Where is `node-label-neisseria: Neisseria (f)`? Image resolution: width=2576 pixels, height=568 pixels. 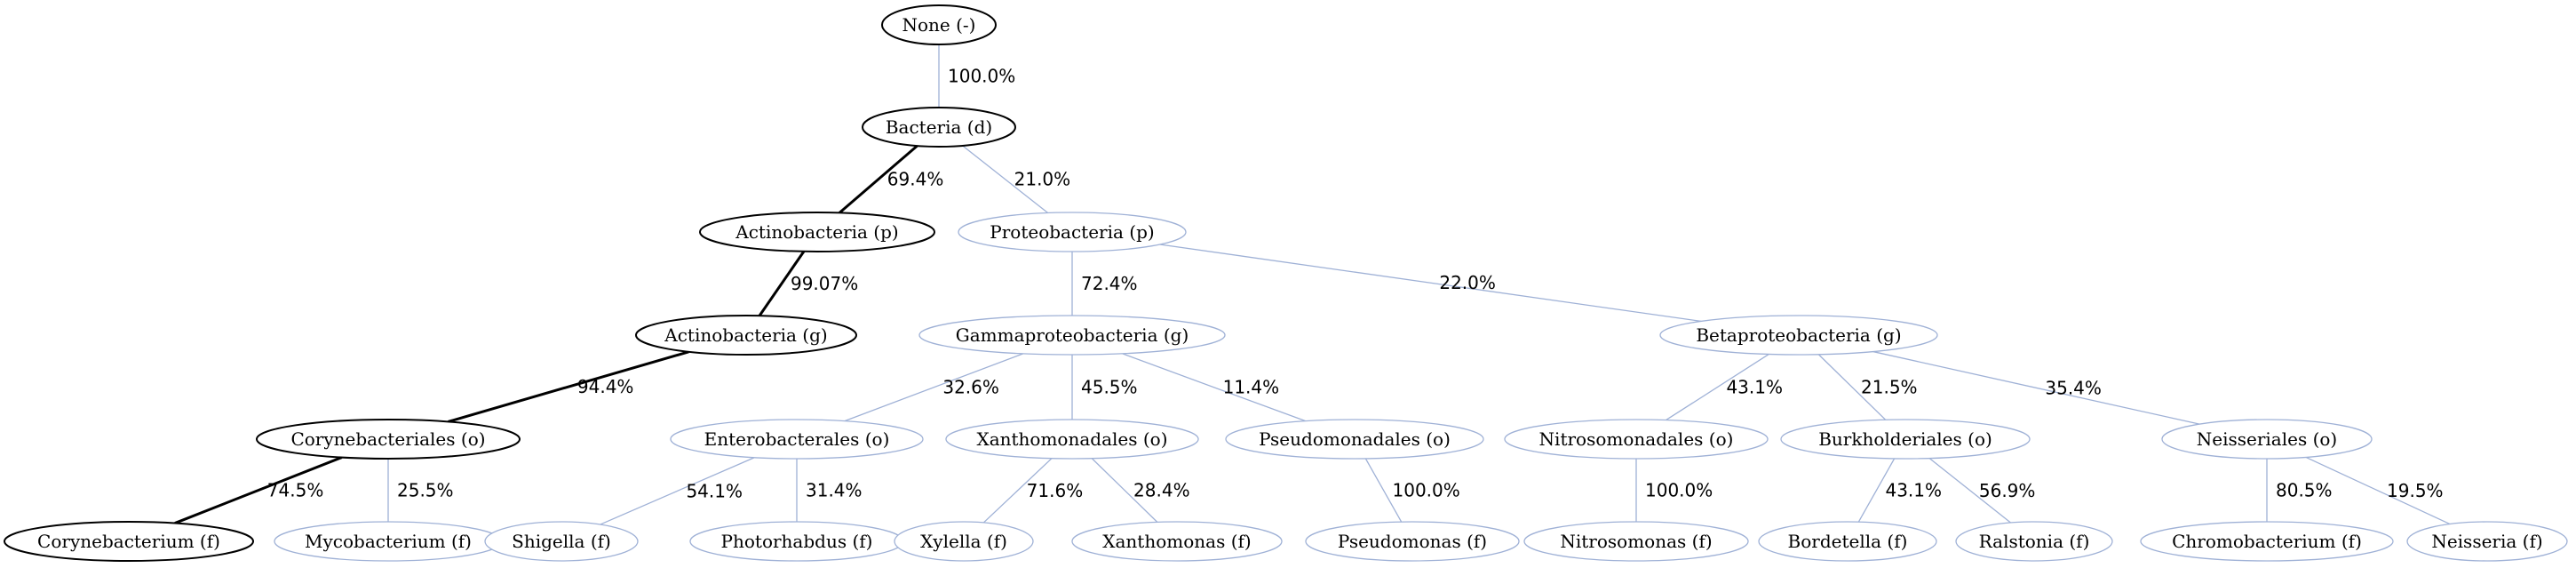 node-label-neisseria: Neisseria (f) is located at coordinates (2486, 541).